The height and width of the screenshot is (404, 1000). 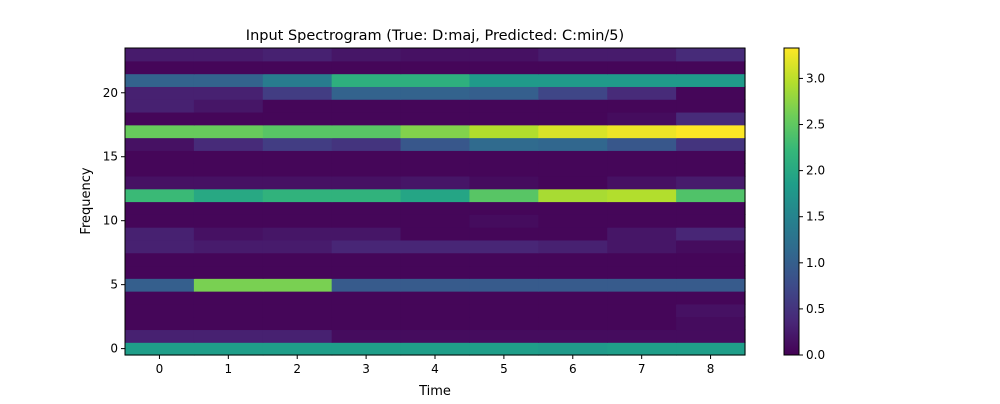 What do you see at coordinates (435, 369) in the screenshot?
I see `x-tick-label: 4` at bounding box center [435, 369].